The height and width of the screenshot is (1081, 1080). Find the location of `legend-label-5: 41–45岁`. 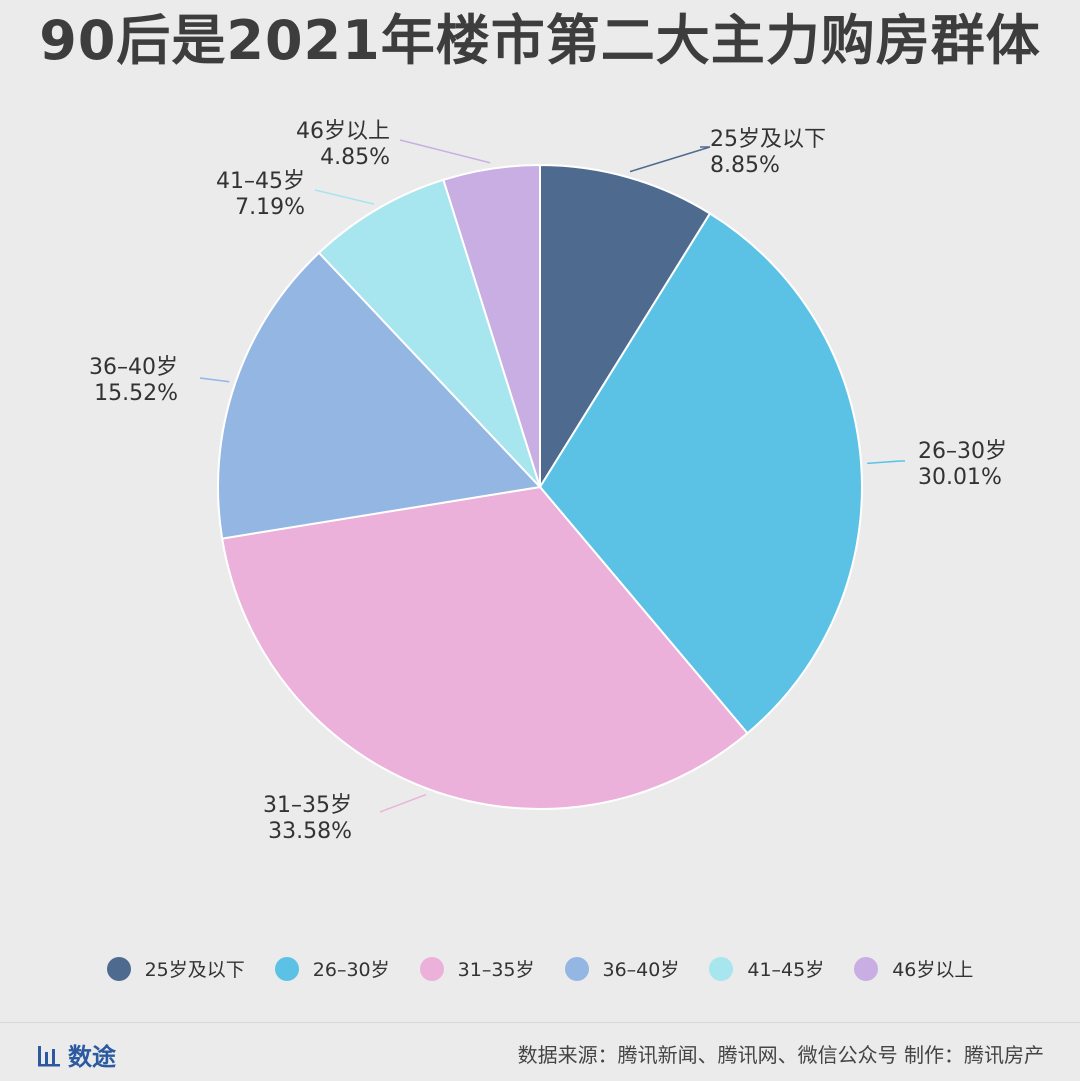

legend-label-5: 41–45岁 is located at coordinates (786, 970).